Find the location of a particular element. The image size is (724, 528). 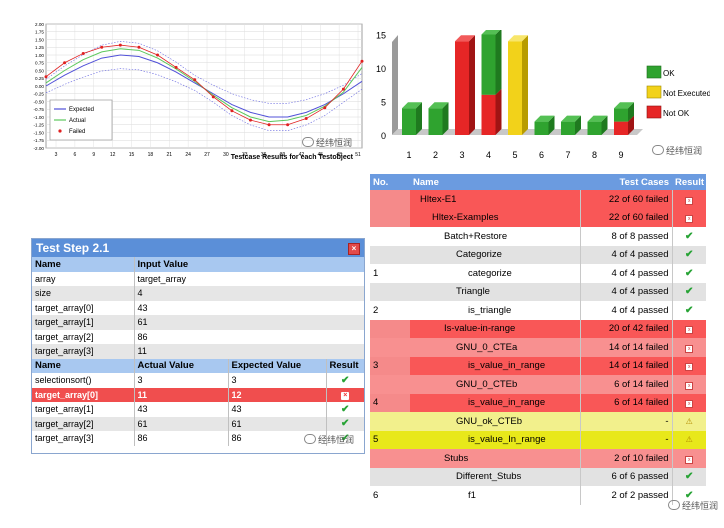

bar-chart: 0 5 10 15 1 2 3 4 5 6 7 8 9 OK Not Executed Not OK is located at coordinates (543, 95).